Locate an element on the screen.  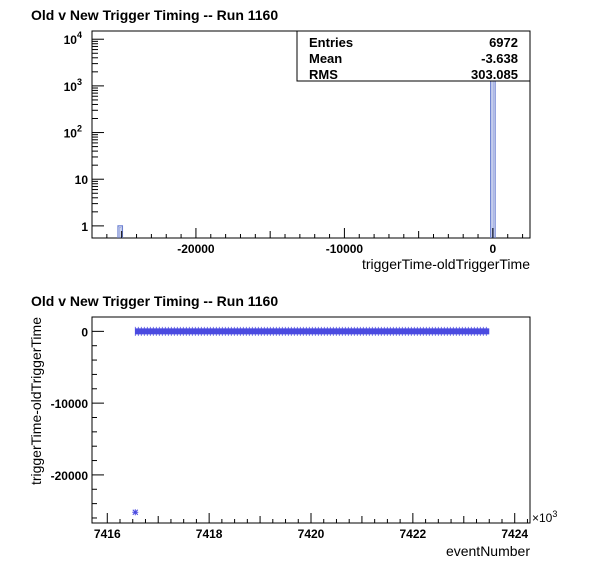
stats-label: RMS is located at coordinates (323, 74).